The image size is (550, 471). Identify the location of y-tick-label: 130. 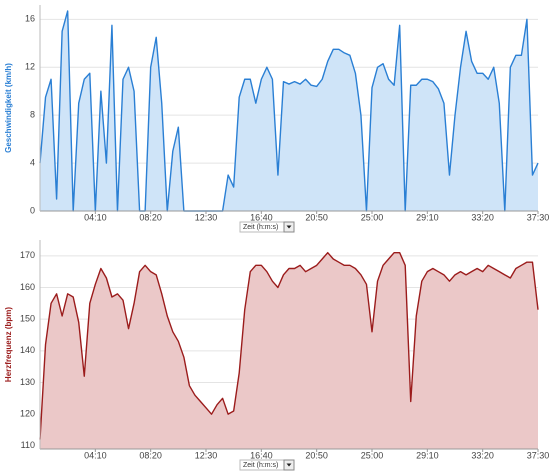
(27, 382).